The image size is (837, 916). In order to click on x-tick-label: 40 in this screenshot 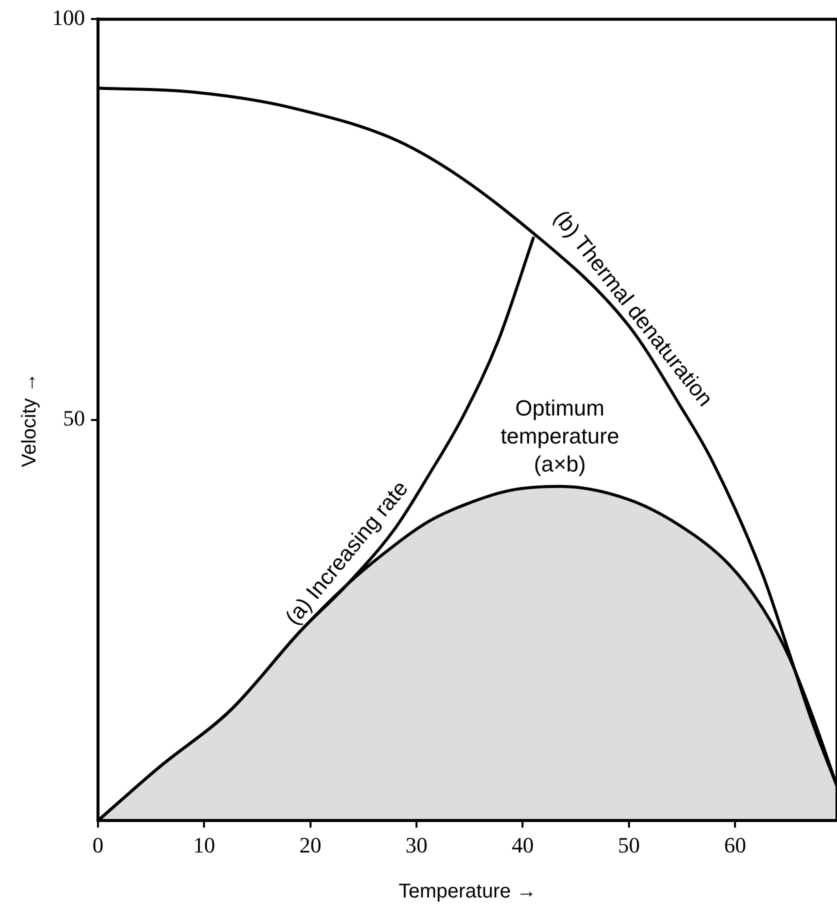, I will do `click(523, 845)`.